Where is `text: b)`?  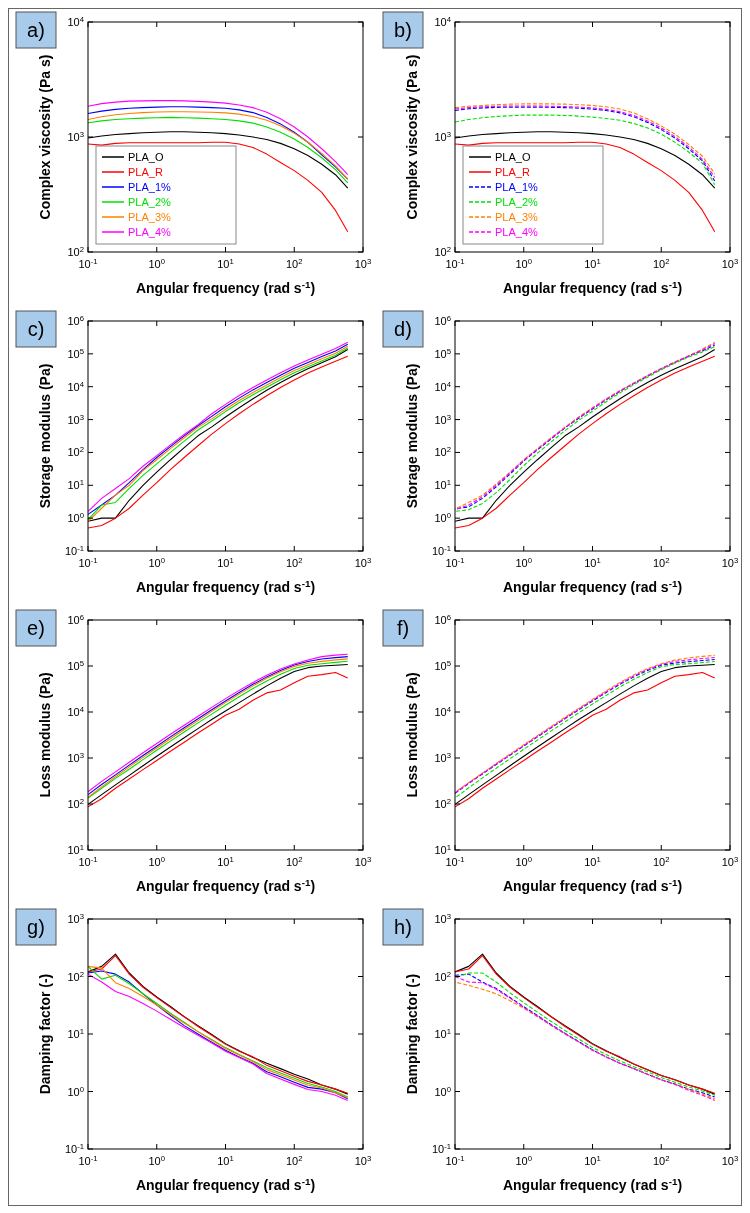 text: b) is located at coordinates (403, 30).